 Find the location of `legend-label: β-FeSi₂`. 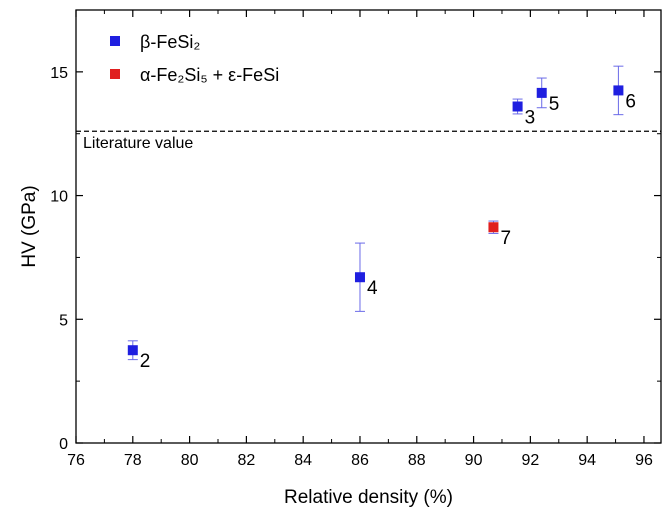

legend-label: β-FeSi₂ is located at coordinates (170, 42).